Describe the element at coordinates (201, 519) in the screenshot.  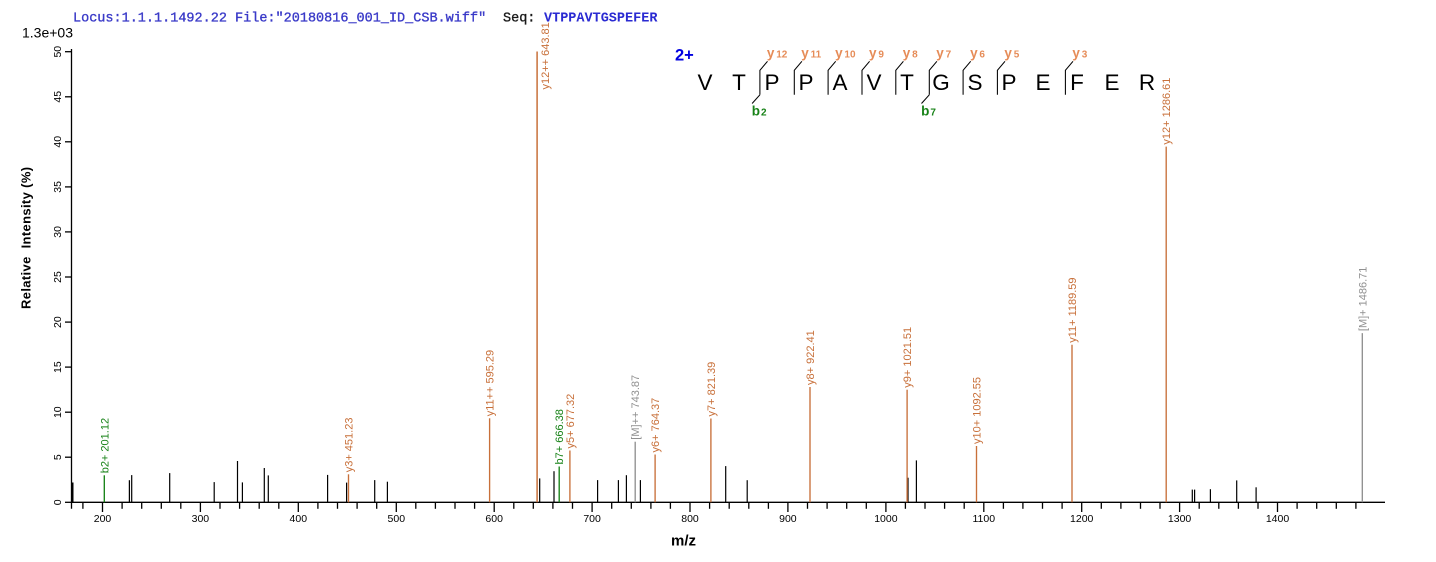
I see `svg-text: 300` at that location.